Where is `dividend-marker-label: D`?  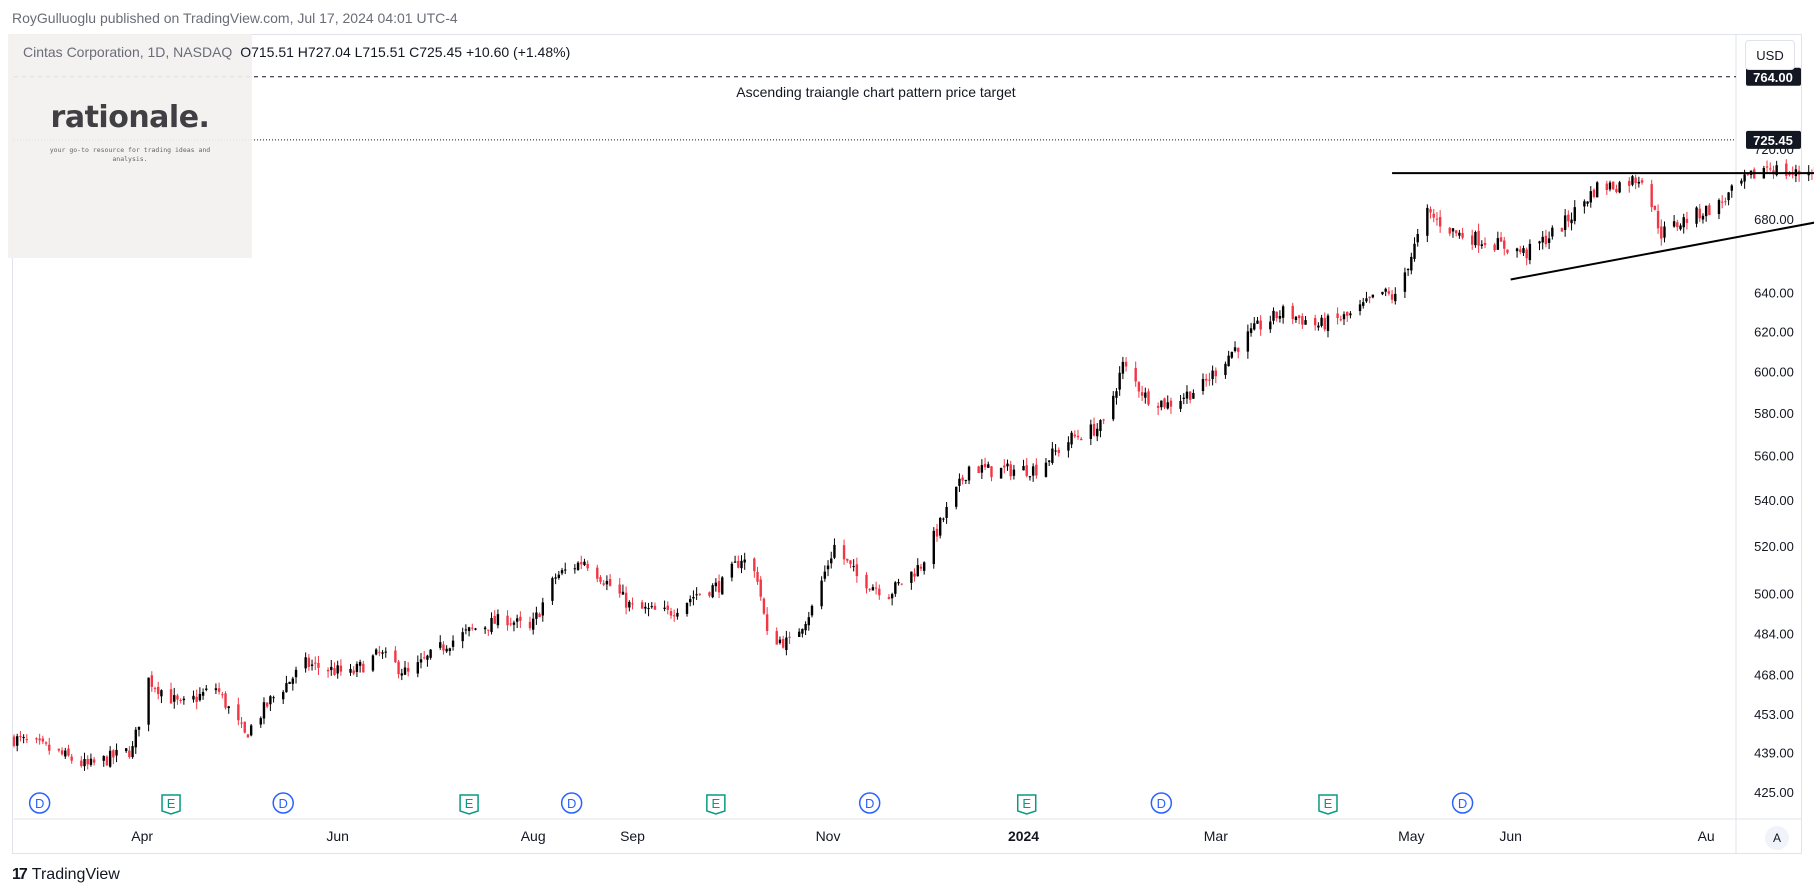 dividend-marker-label: D is located at coordinates (1462, 803).